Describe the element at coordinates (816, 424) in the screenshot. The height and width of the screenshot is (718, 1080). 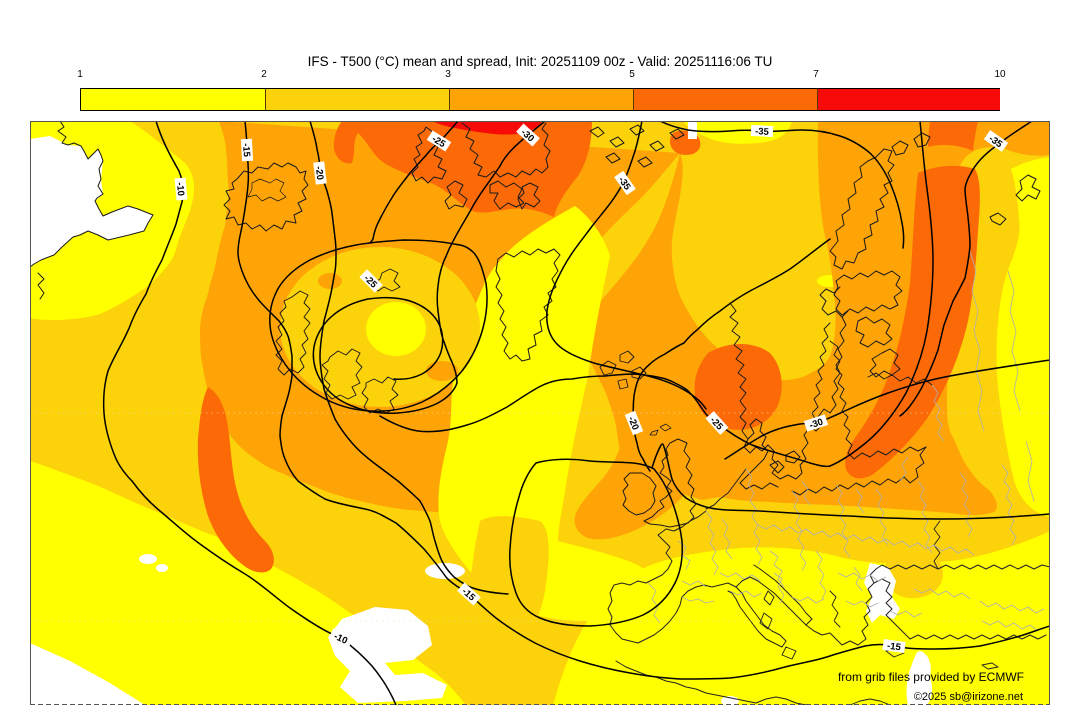
I see `svg-text: -30` at that location.